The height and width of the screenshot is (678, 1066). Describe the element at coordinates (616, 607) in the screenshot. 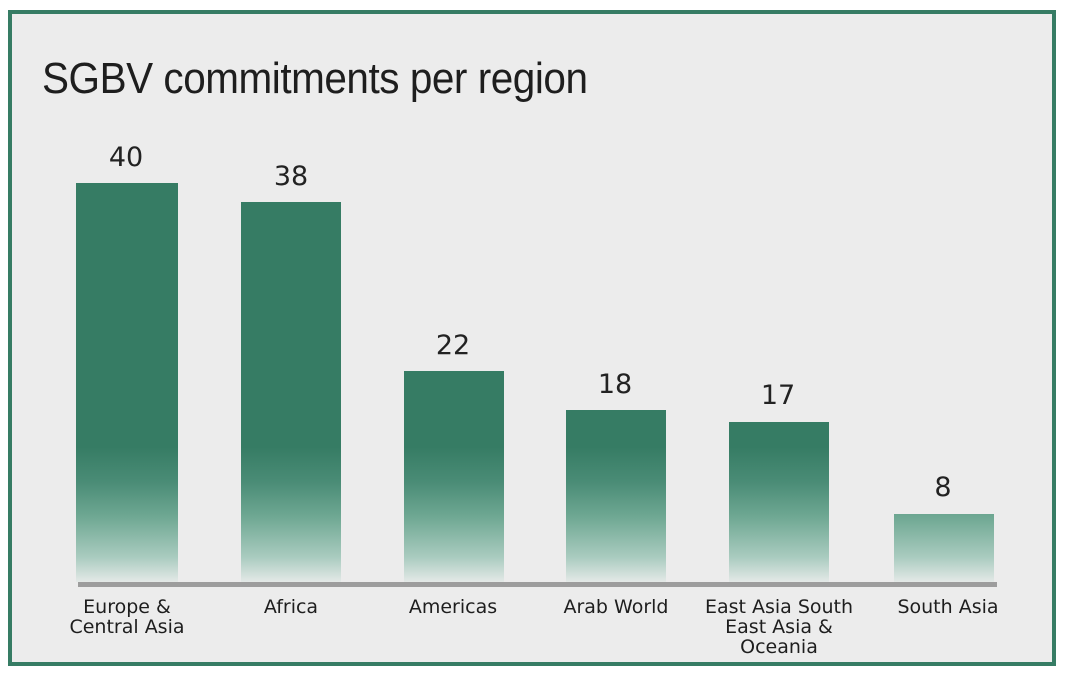

I see `category-label: Arab World` at that location.